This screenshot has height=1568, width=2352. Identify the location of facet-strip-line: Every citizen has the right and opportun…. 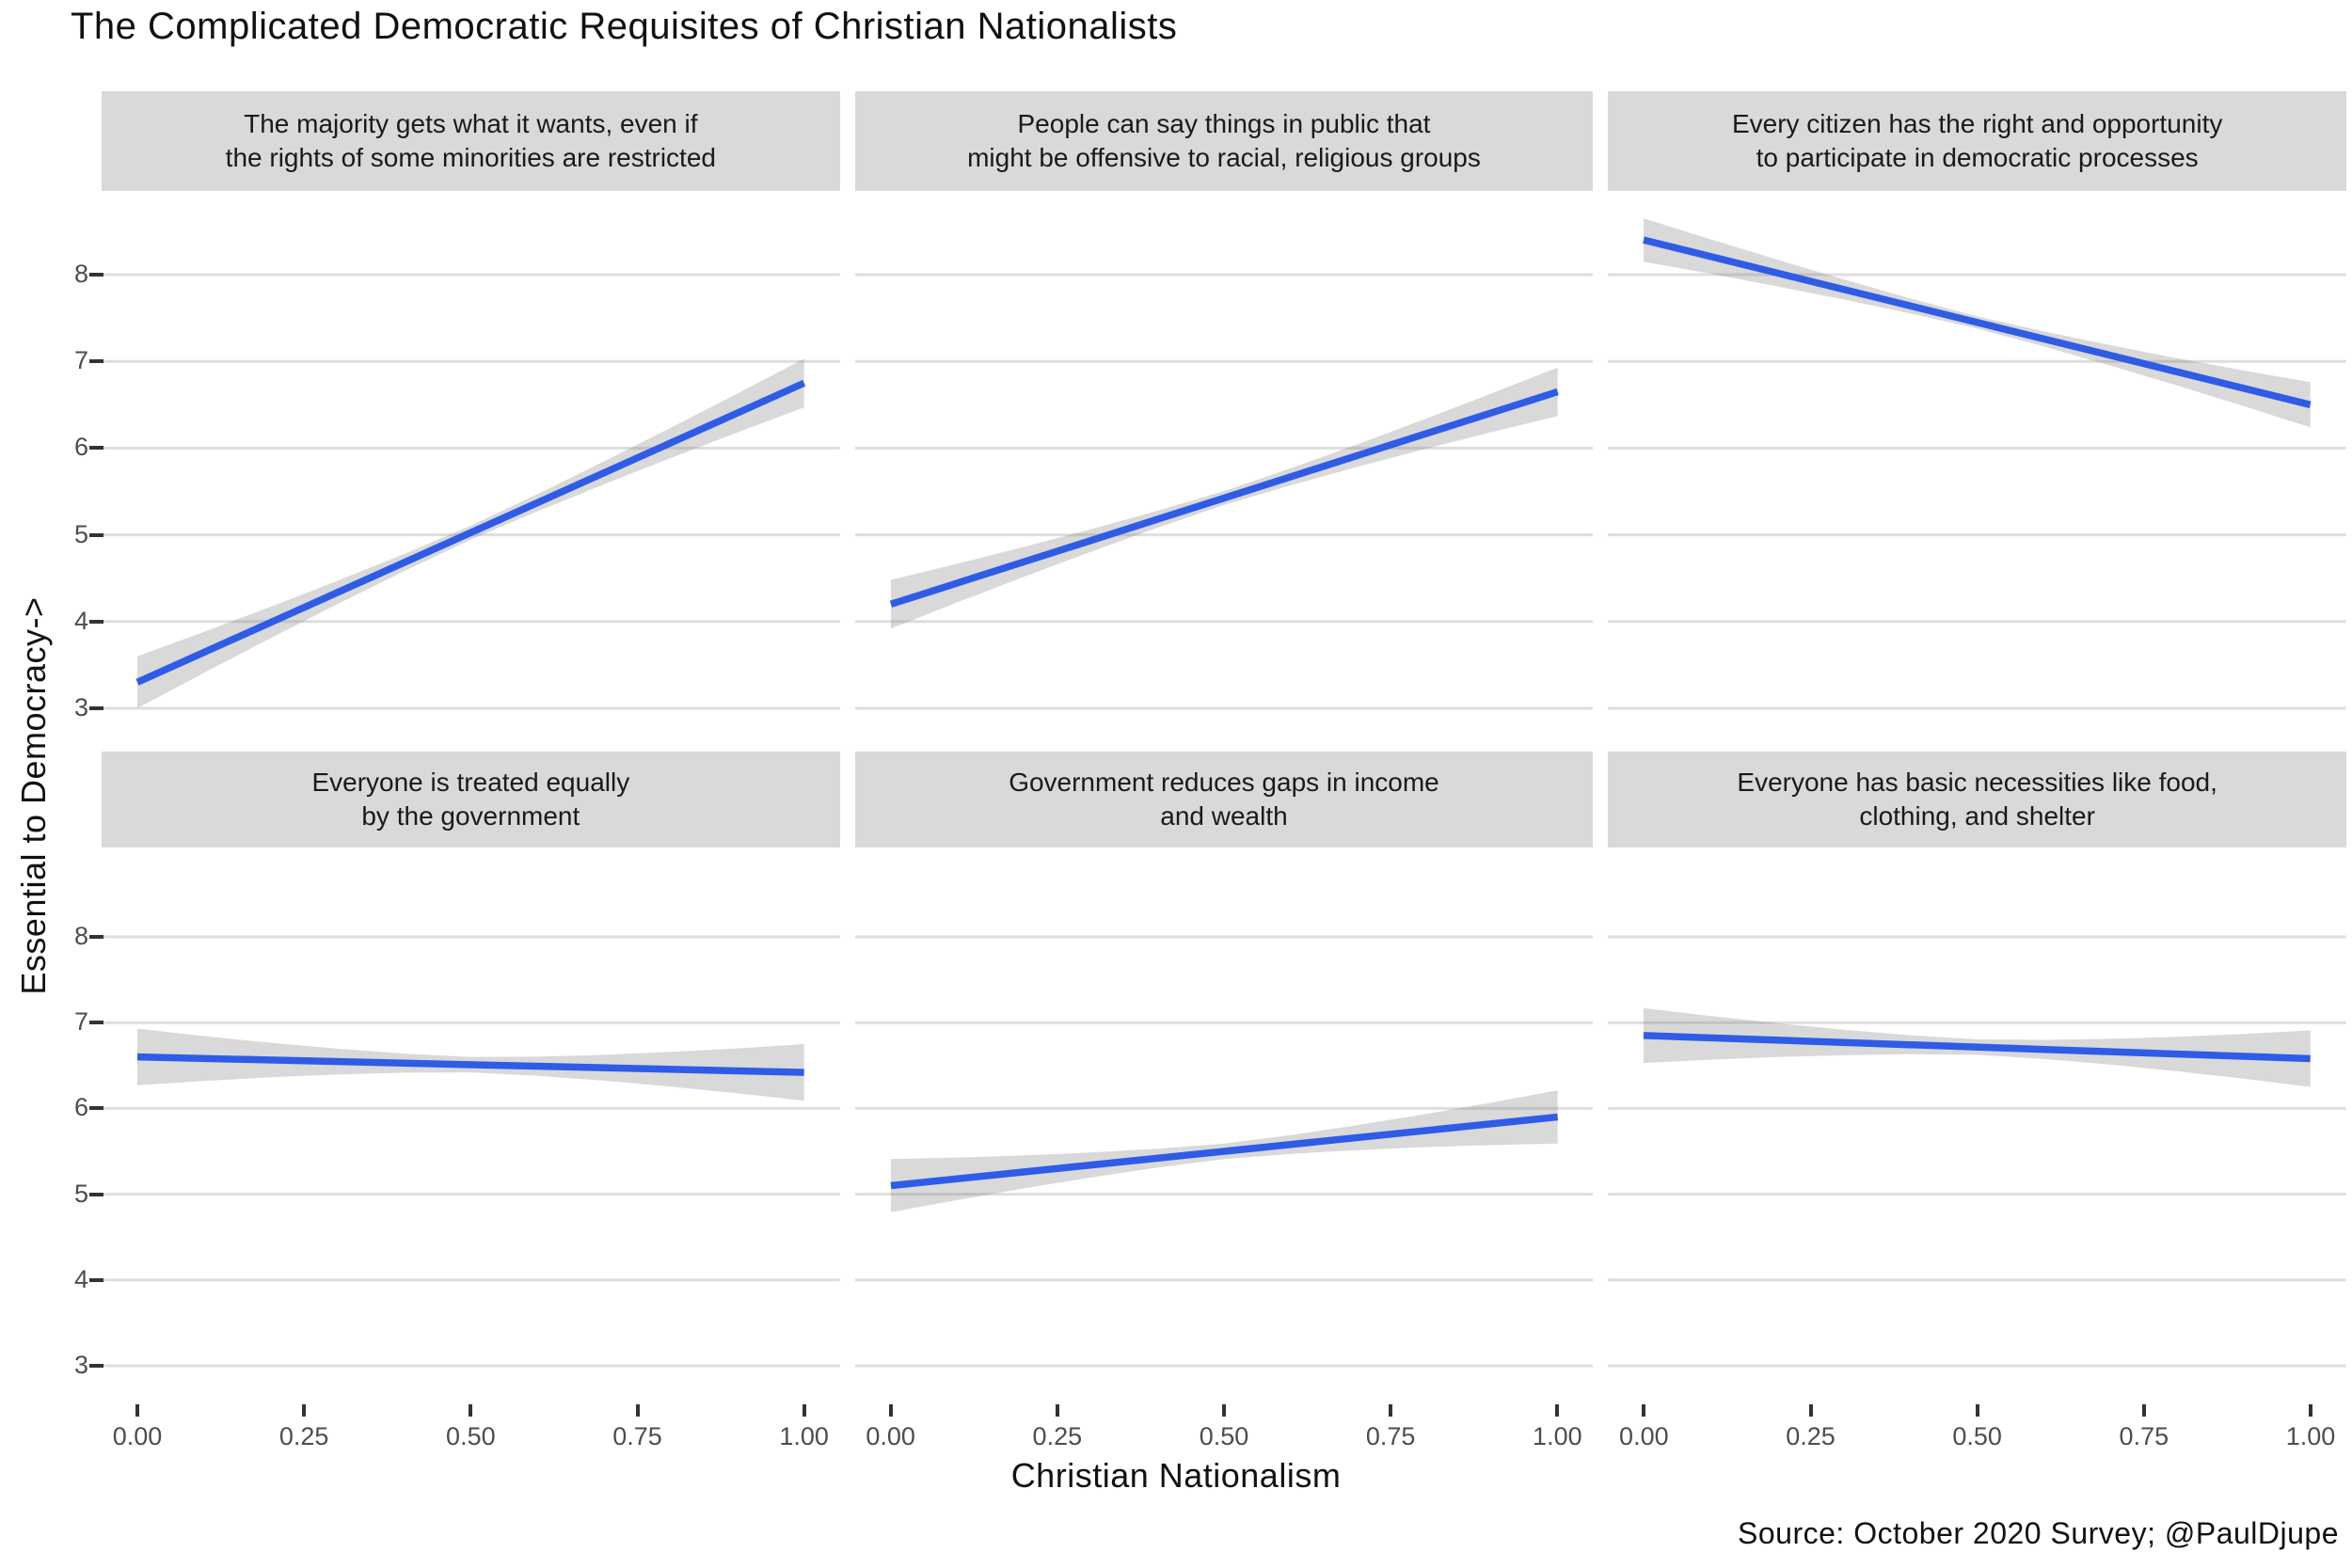
(1977, 123).